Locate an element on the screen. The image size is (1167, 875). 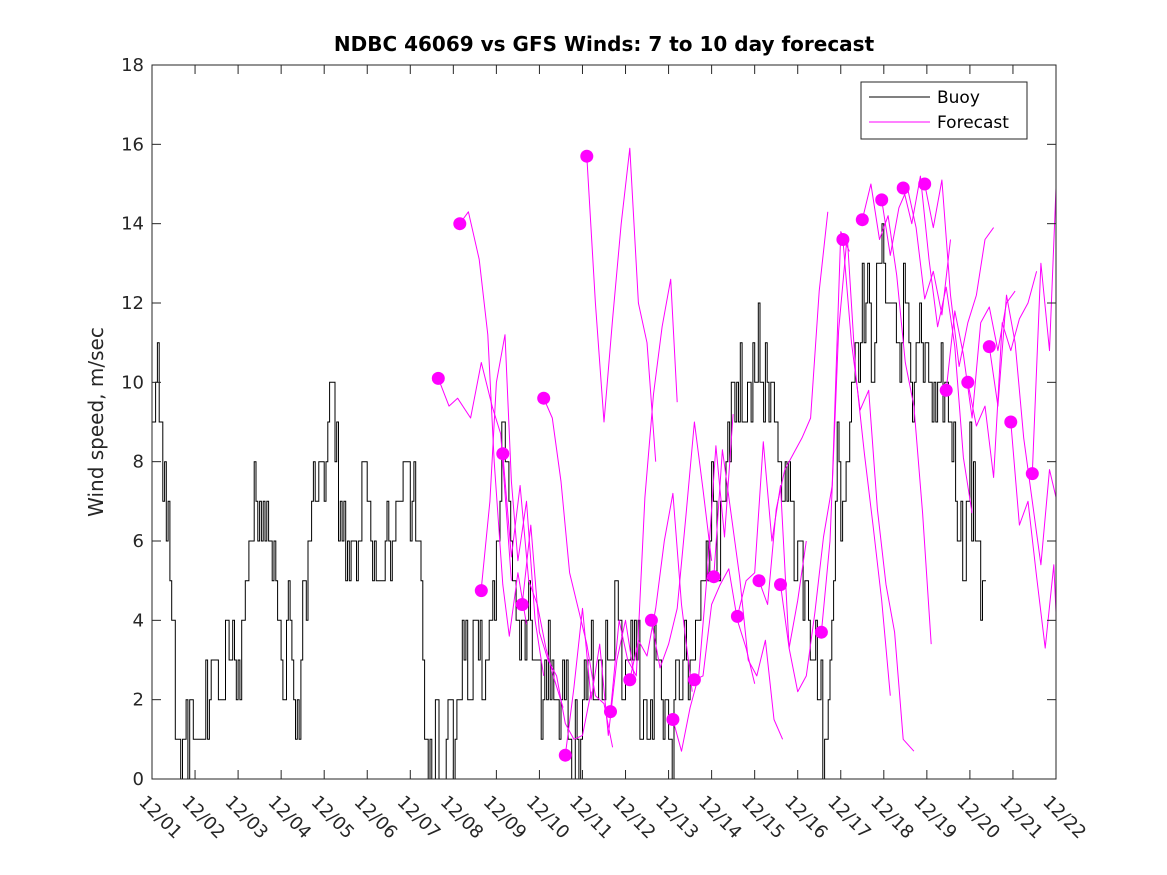
y-tick-label: 8 is located at coordinates (138, 462).